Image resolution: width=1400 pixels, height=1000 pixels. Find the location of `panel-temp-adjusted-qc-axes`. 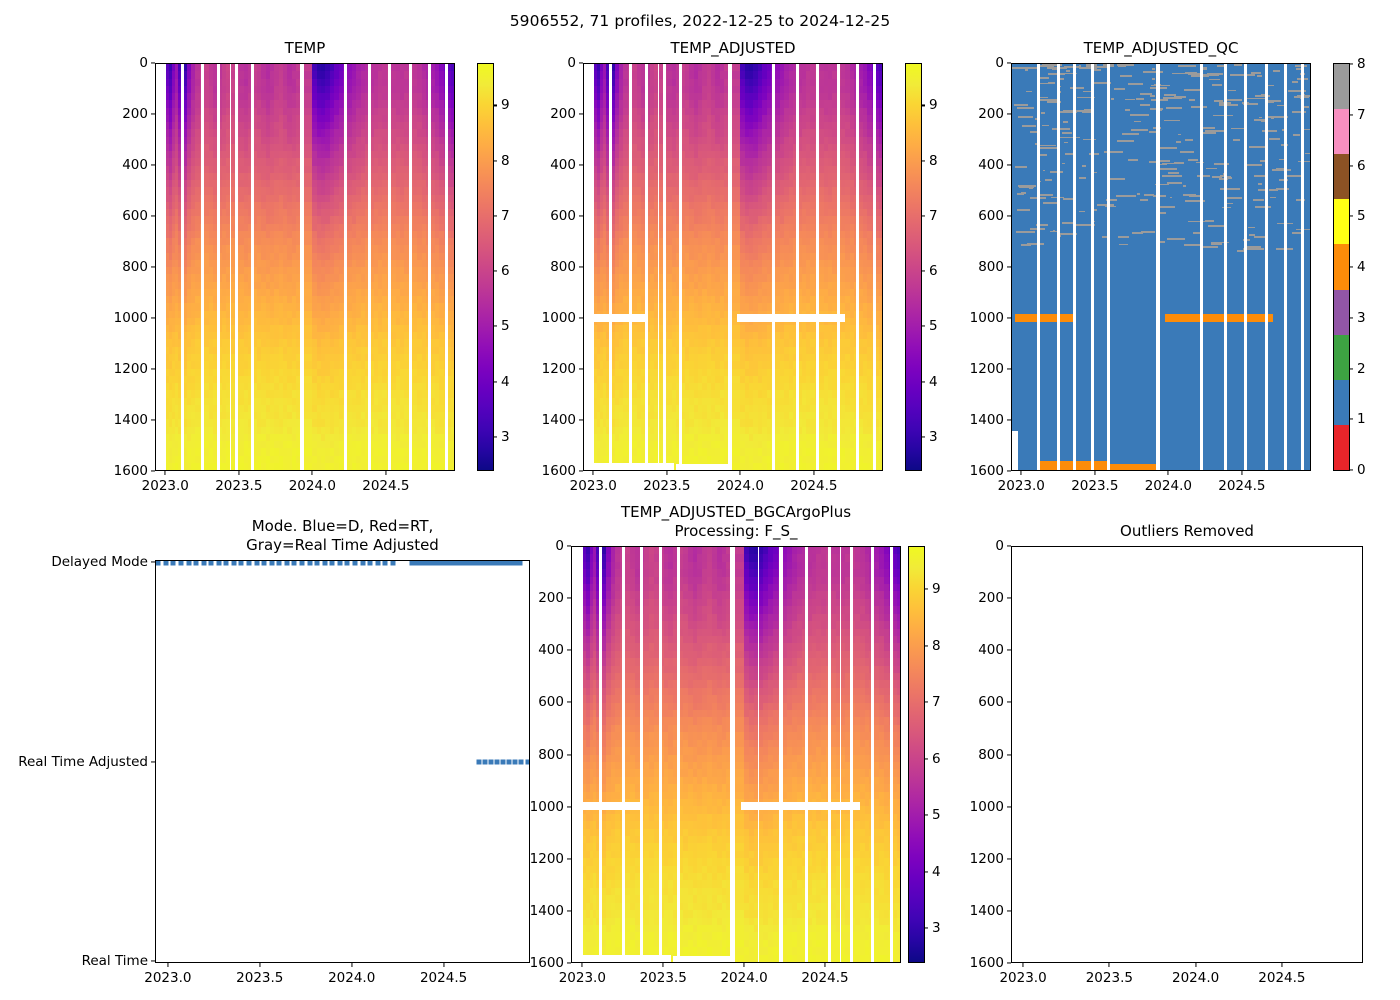

panel-temp-adjusted-qc-axes is located at coordinates (1161, 267).